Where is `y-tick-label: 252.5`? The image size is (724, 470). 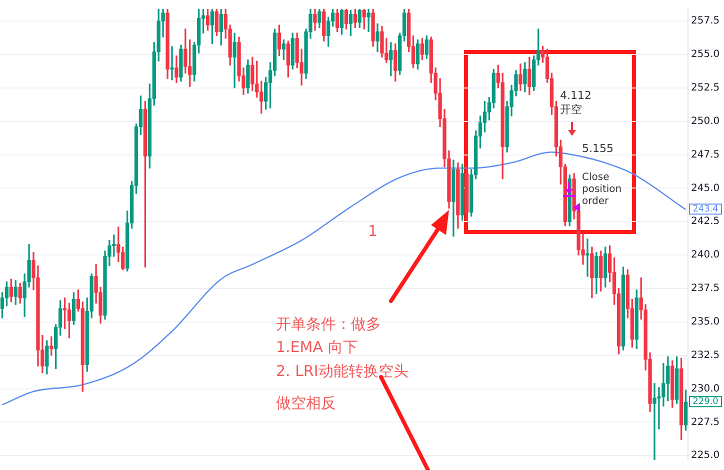 y-tick-label: 252.5 is located at coordinates (705, 88).